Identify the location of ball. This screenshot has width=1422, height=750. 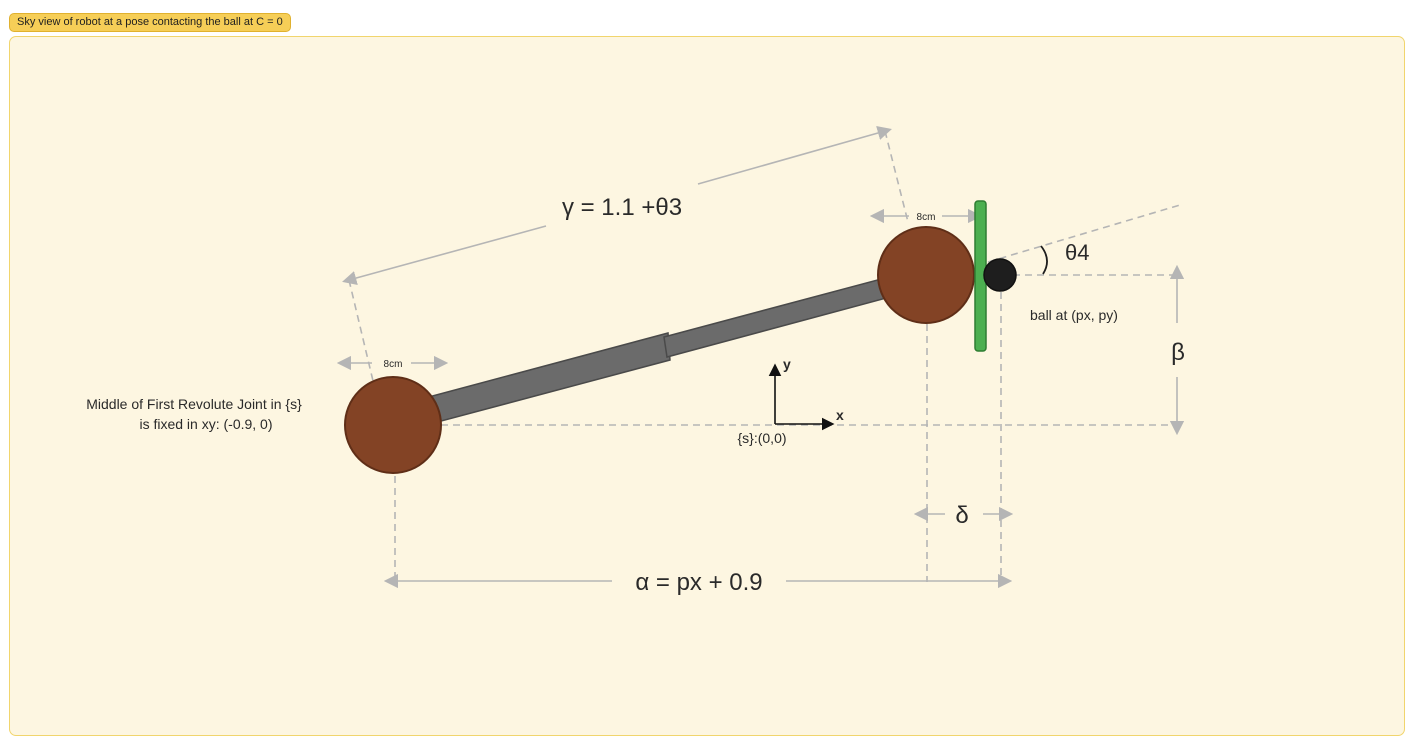
(1000, 275).